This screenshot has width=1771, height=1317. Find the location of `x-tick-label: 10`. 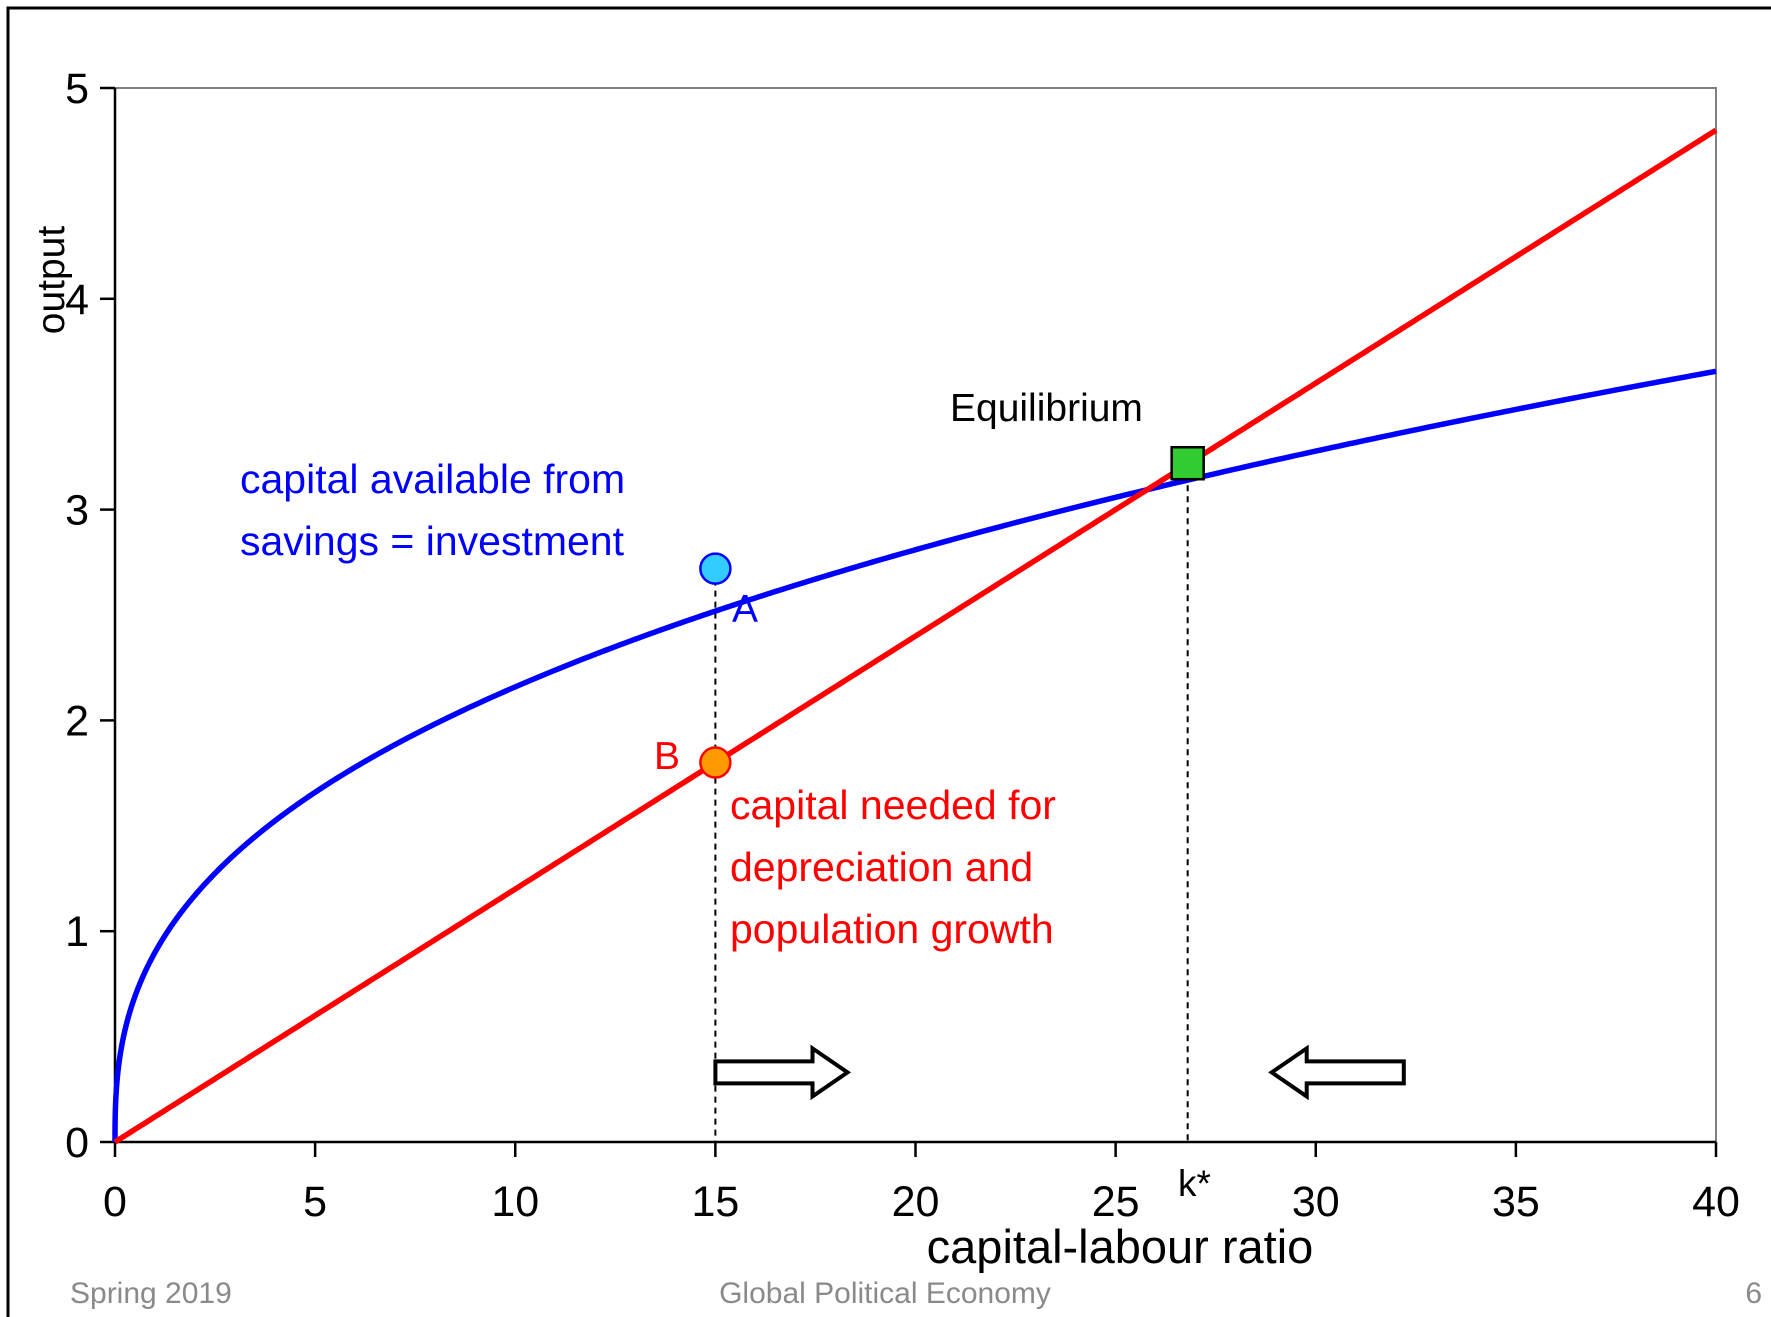

x-tick-label: 10 is located at coordinates (515, 1202).